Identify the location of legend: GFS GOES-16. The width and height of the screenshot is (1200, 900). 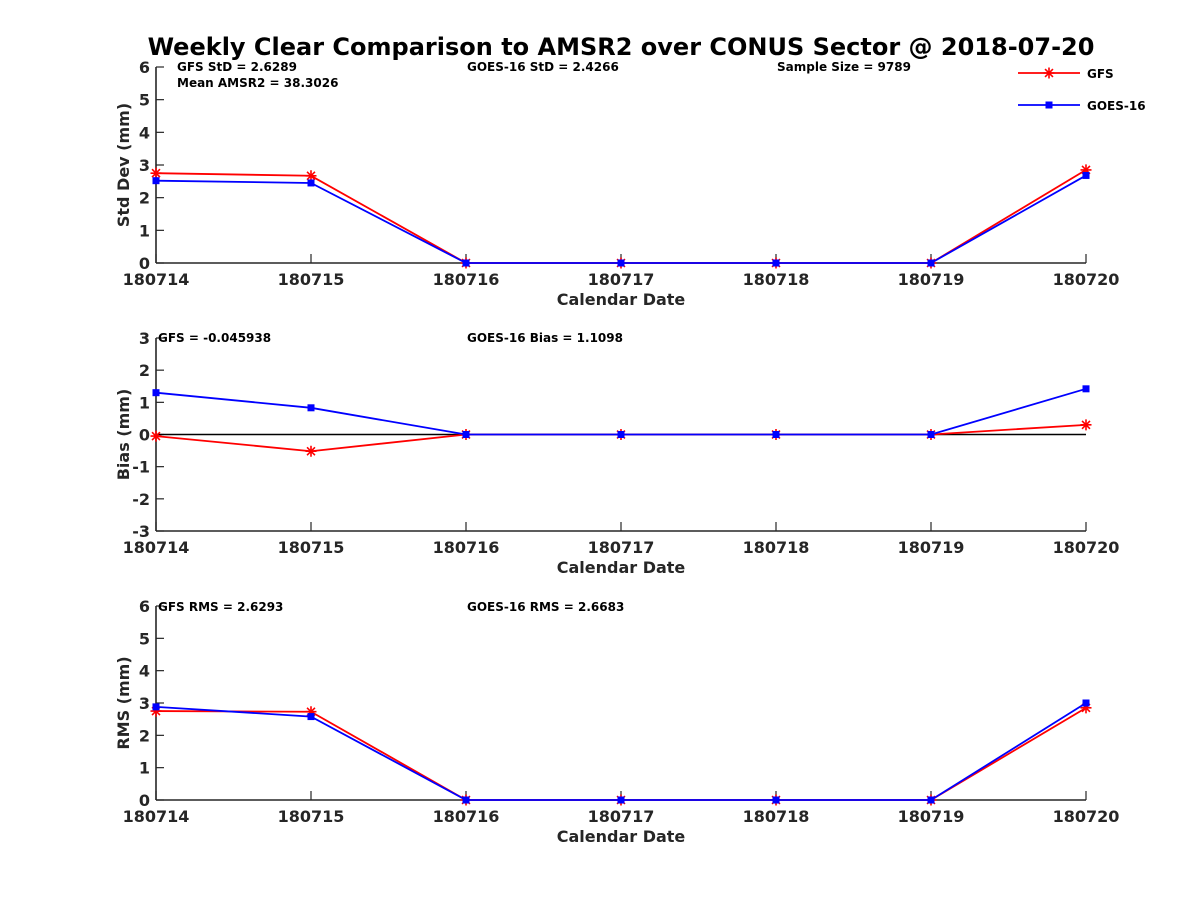
(1082, 90).